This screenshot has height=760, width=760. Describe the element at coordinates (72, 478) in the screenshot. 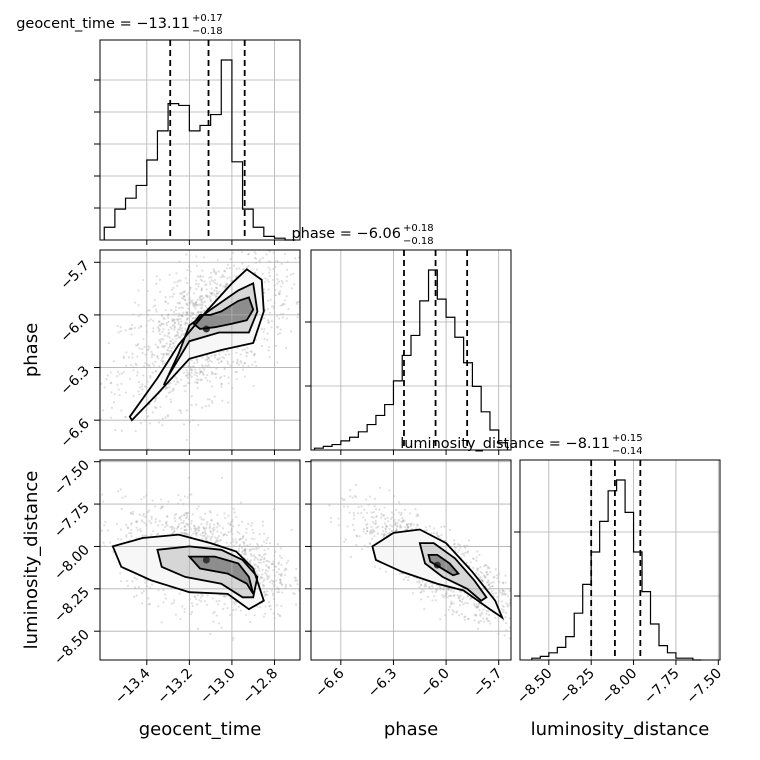

I see `ytick-label: −7.50` at that location.